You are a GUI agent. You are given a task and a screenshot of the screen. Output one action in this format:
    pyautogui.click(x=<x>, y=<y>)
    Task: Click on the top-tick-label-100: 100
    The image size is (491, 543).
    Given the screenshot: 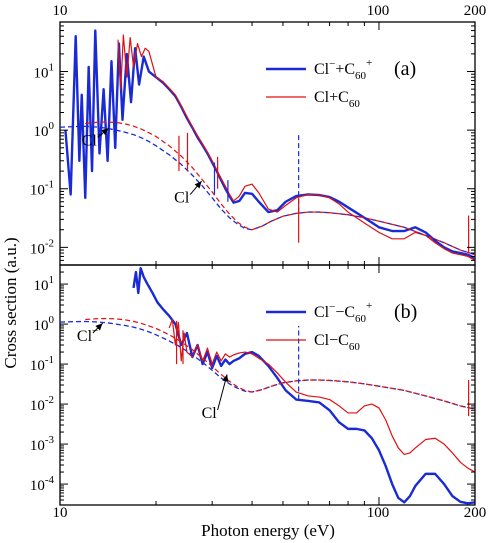 What is the action you would take?
    pyautogui.click(x=378, y=11)
    